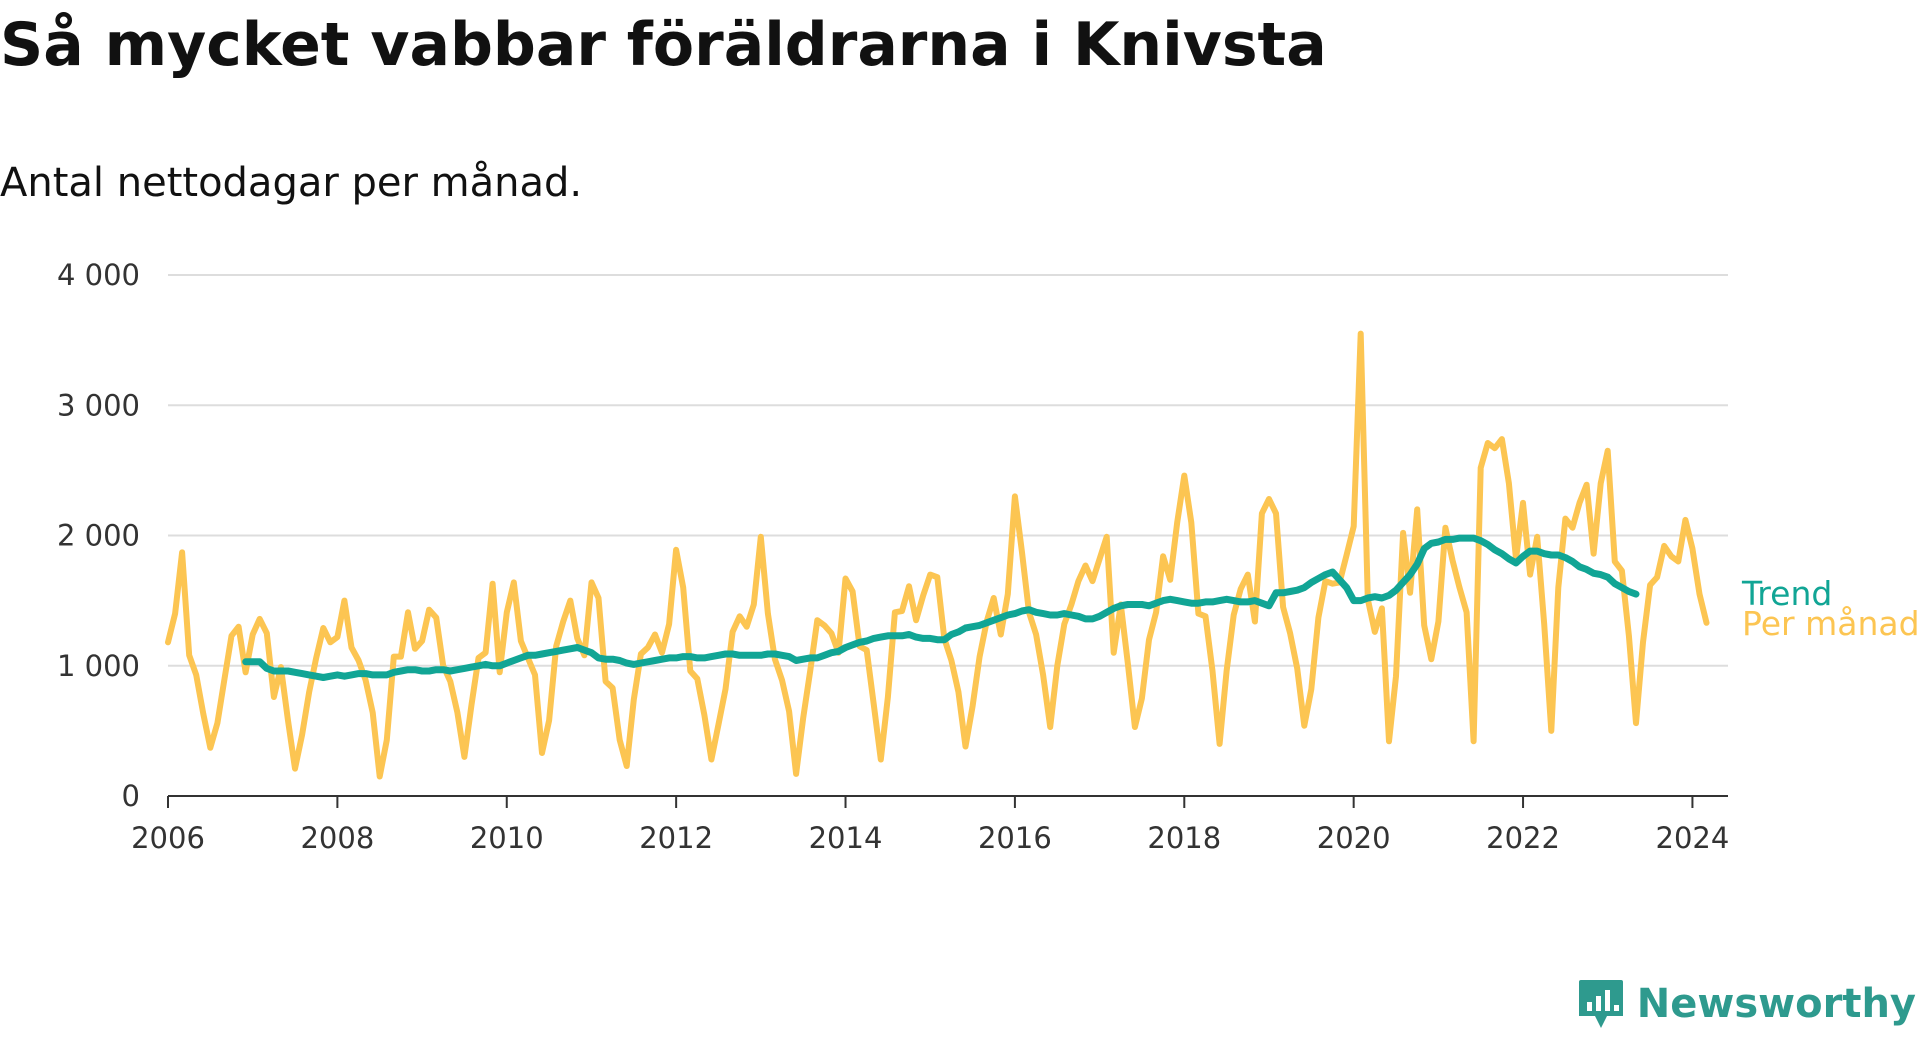 This screenshot has height=1040, width=1920. Describe the element at coordinates (98, 666) in the screenshot. I see `y-tick-label: 1 000` at that location.